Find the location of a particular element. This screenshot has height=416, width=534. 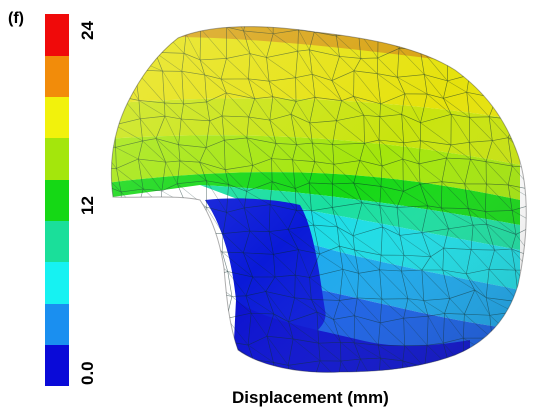

colorbar is located at coordinates (57, 200).